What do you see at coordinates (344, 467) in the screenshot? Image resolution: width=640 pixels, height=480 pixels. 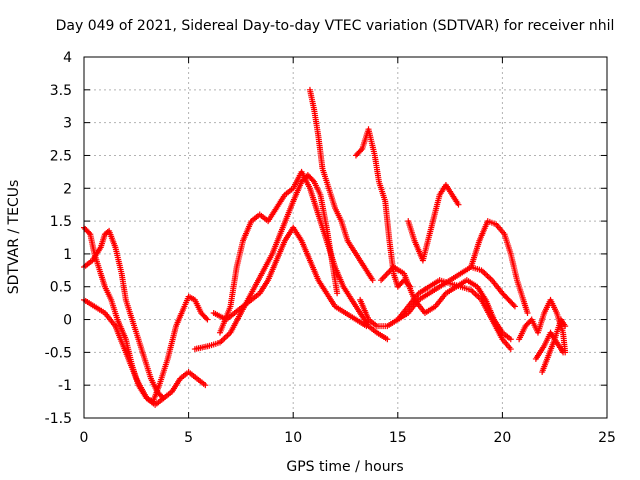 I see `x-axis-title: GPS time / hours` at bounding box center [344, 467].